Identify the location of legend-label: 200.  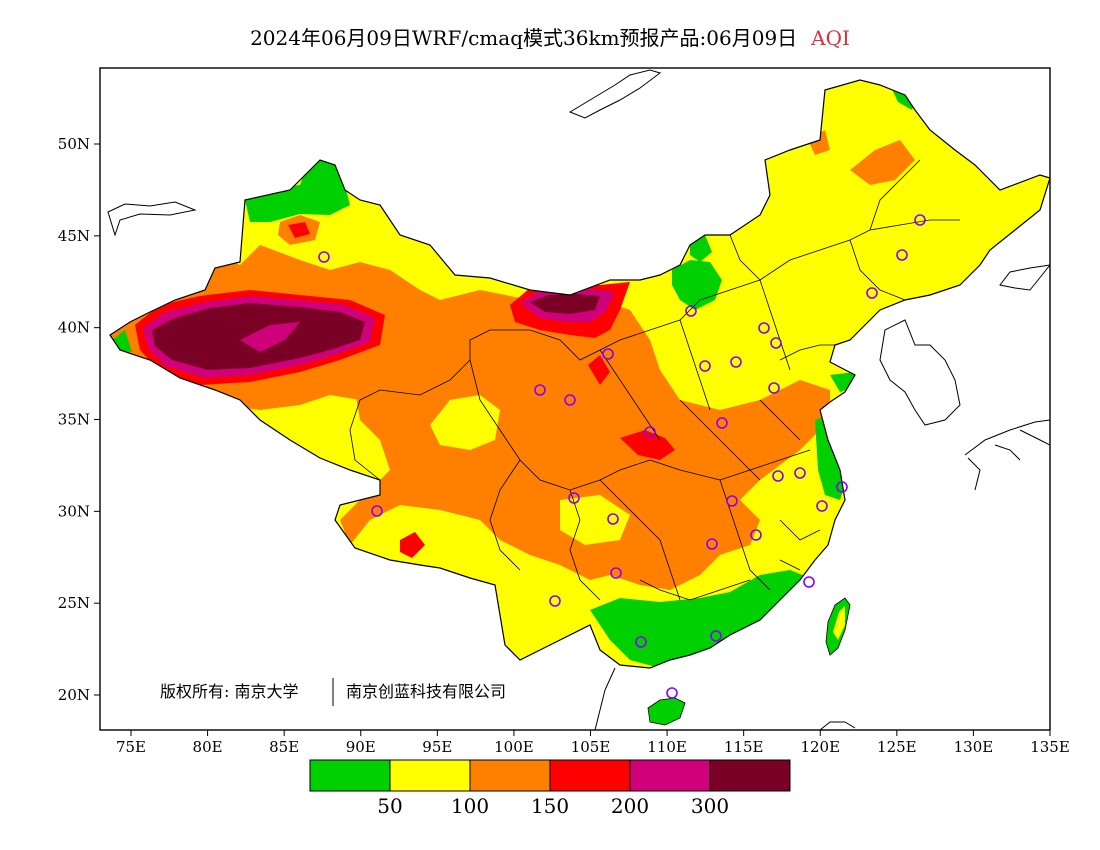
(630, 806).